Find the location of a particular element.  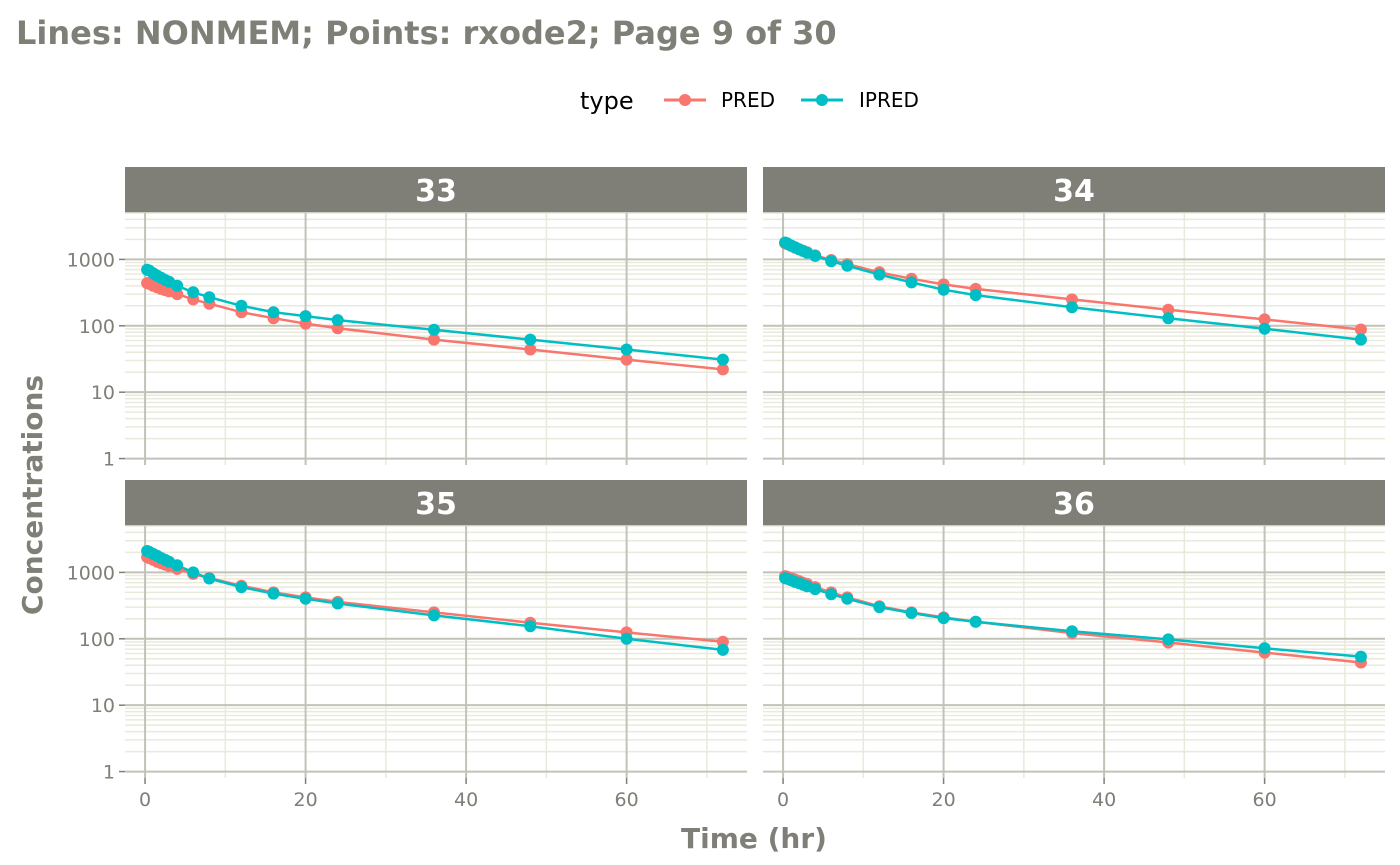

strip-label-34: 34 is located at coordinates (1074, 191).